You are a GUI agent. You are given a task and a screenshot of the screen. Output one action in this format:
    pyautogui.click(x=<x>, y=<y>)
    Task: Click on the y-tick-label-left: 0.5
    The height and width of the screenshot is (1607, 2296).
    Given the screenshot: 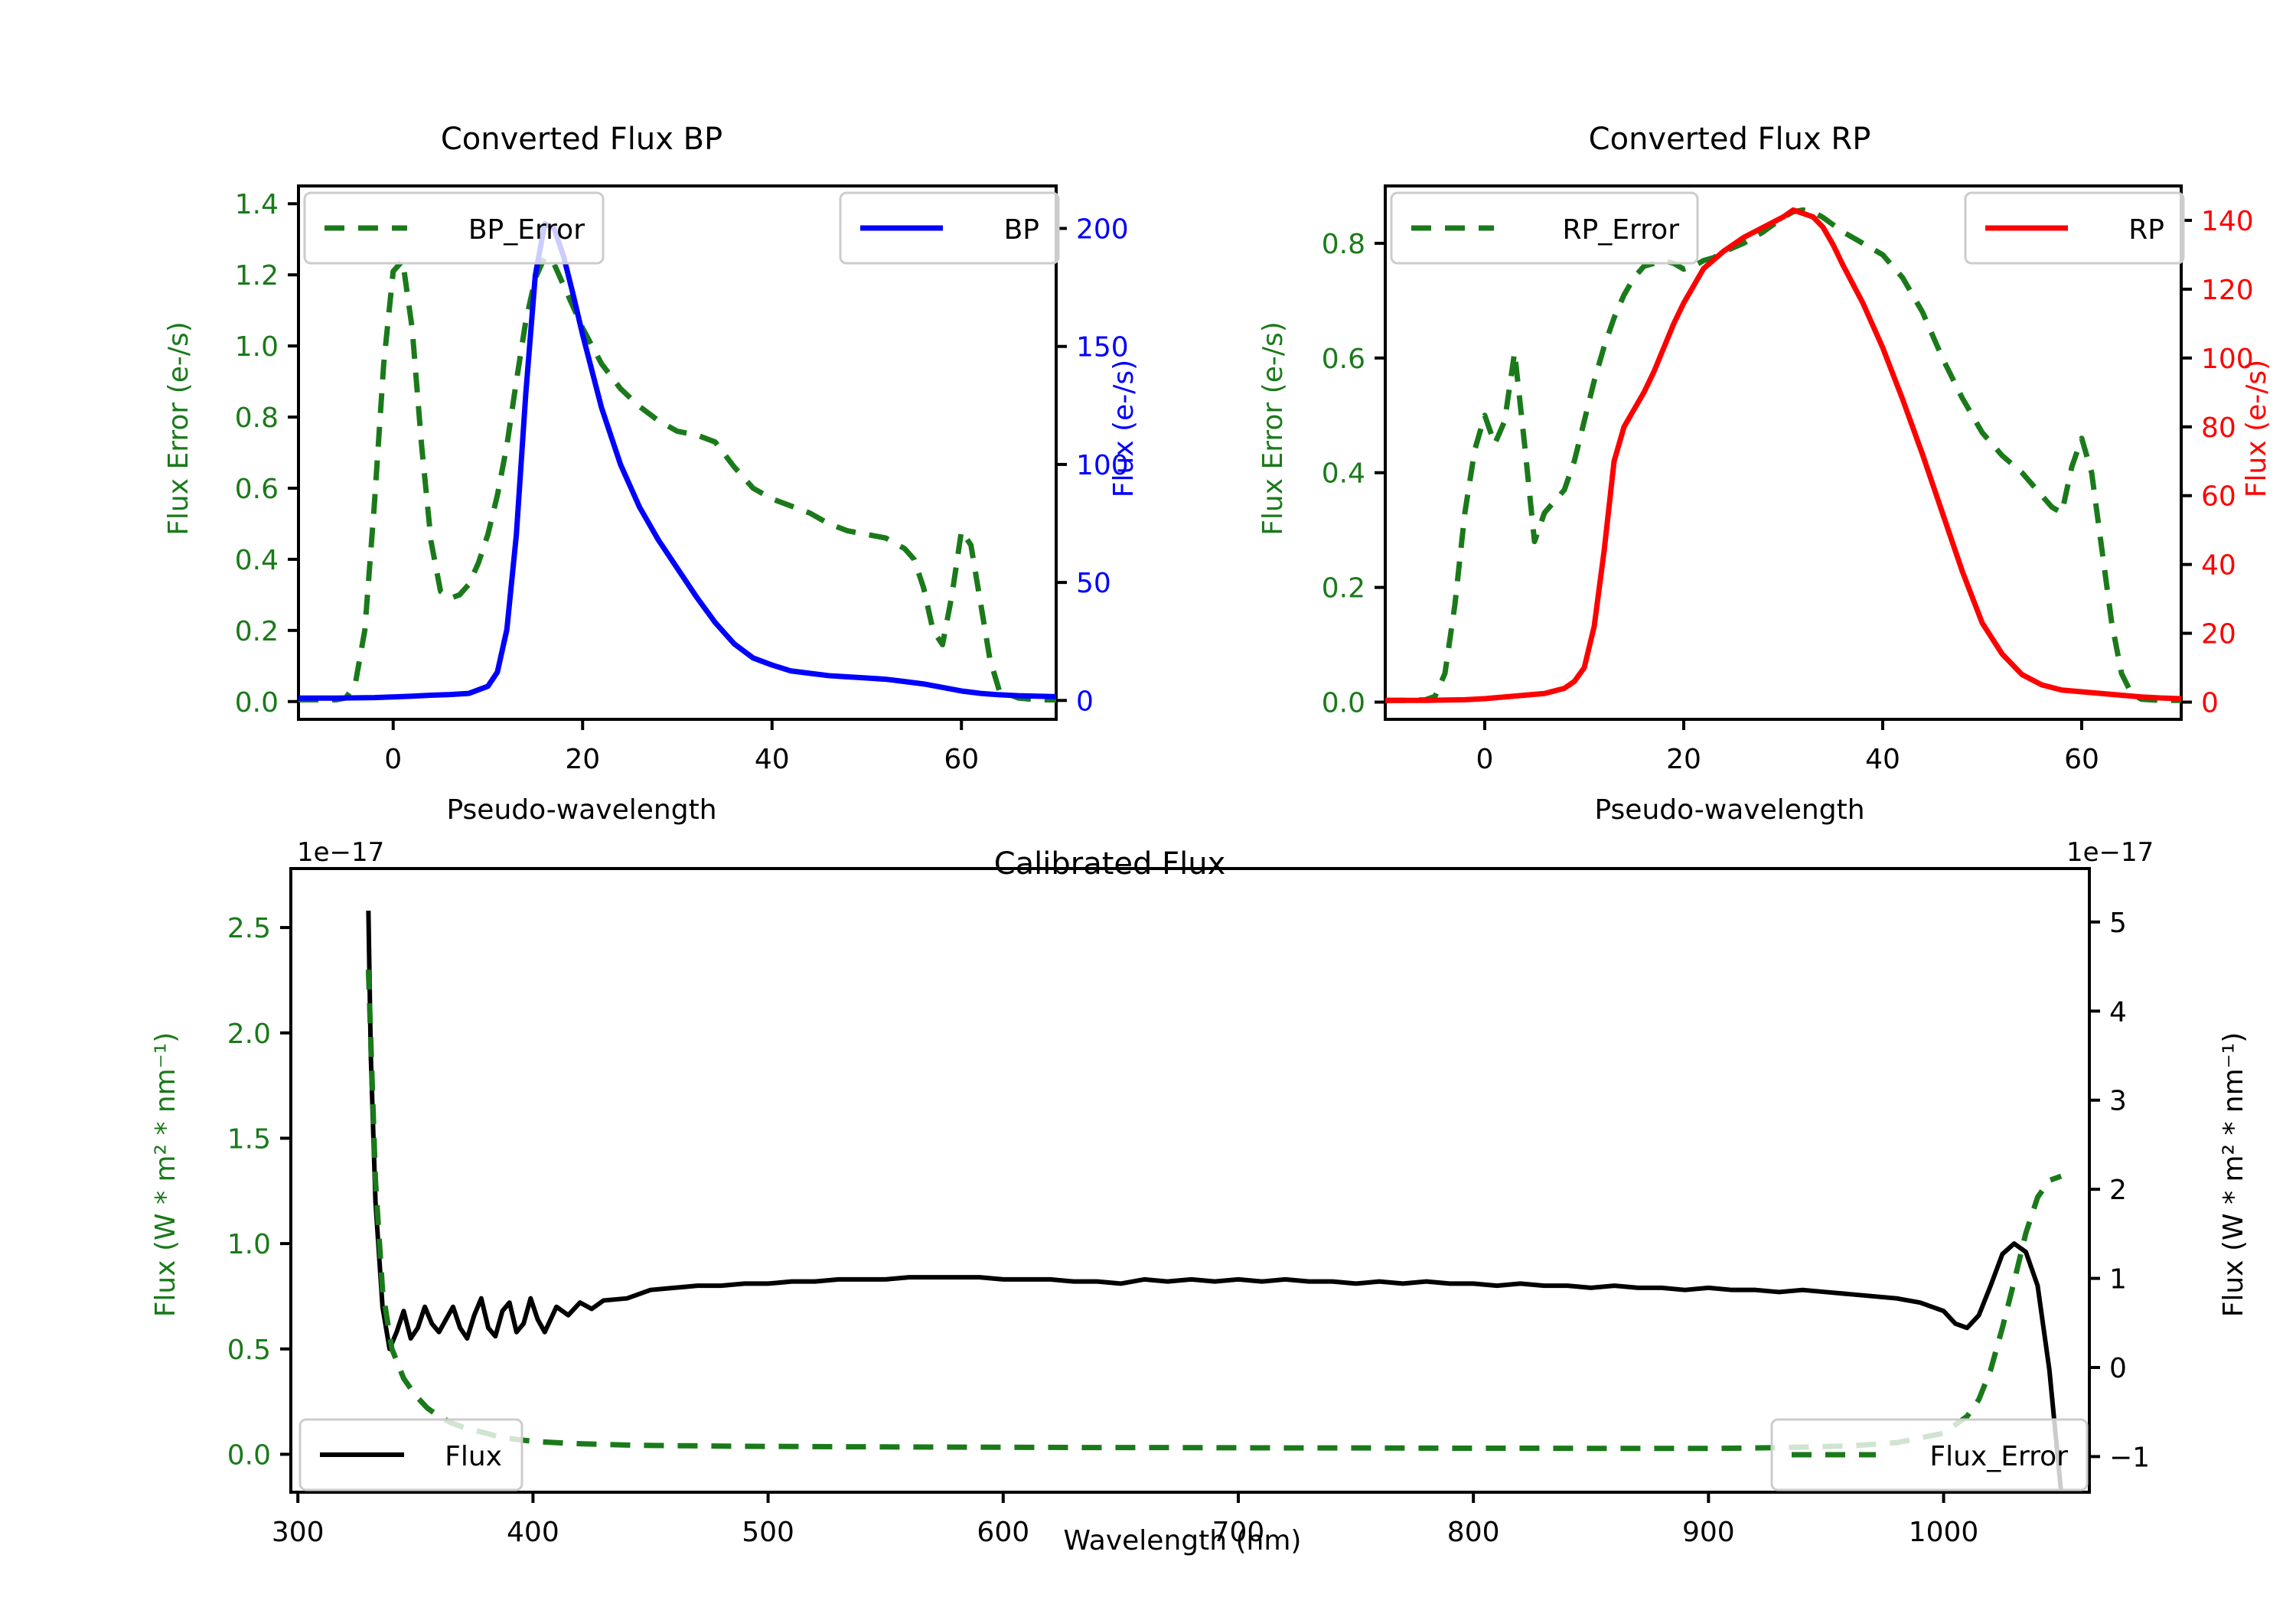 What is the action you would take?
    pyautogui.click(x=249, y=1350)
    